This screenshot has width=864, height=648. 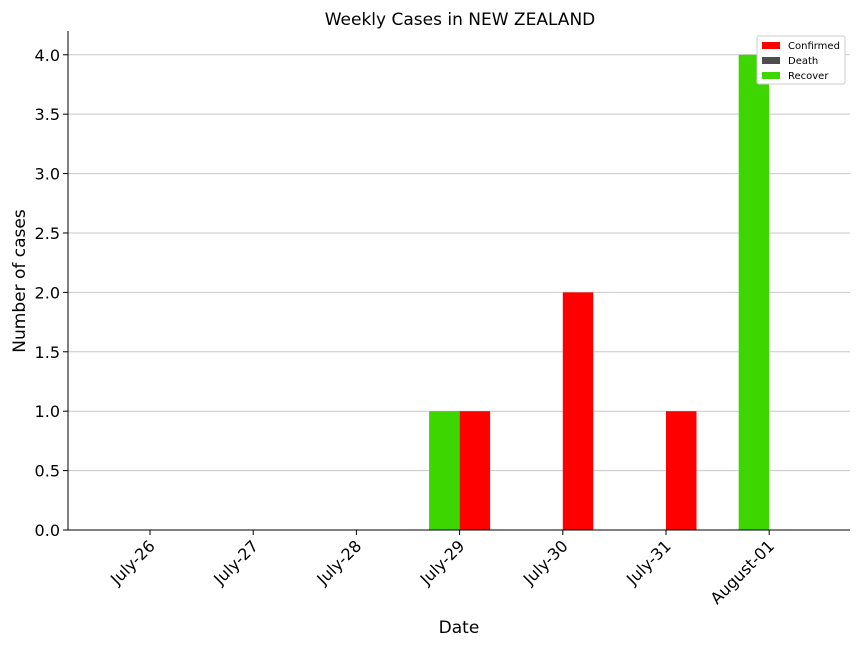 What do you see at coordinates (47, 233) in the screenshot?
I see `y-tick-label: 2.5` at bounding box center [47, 233].